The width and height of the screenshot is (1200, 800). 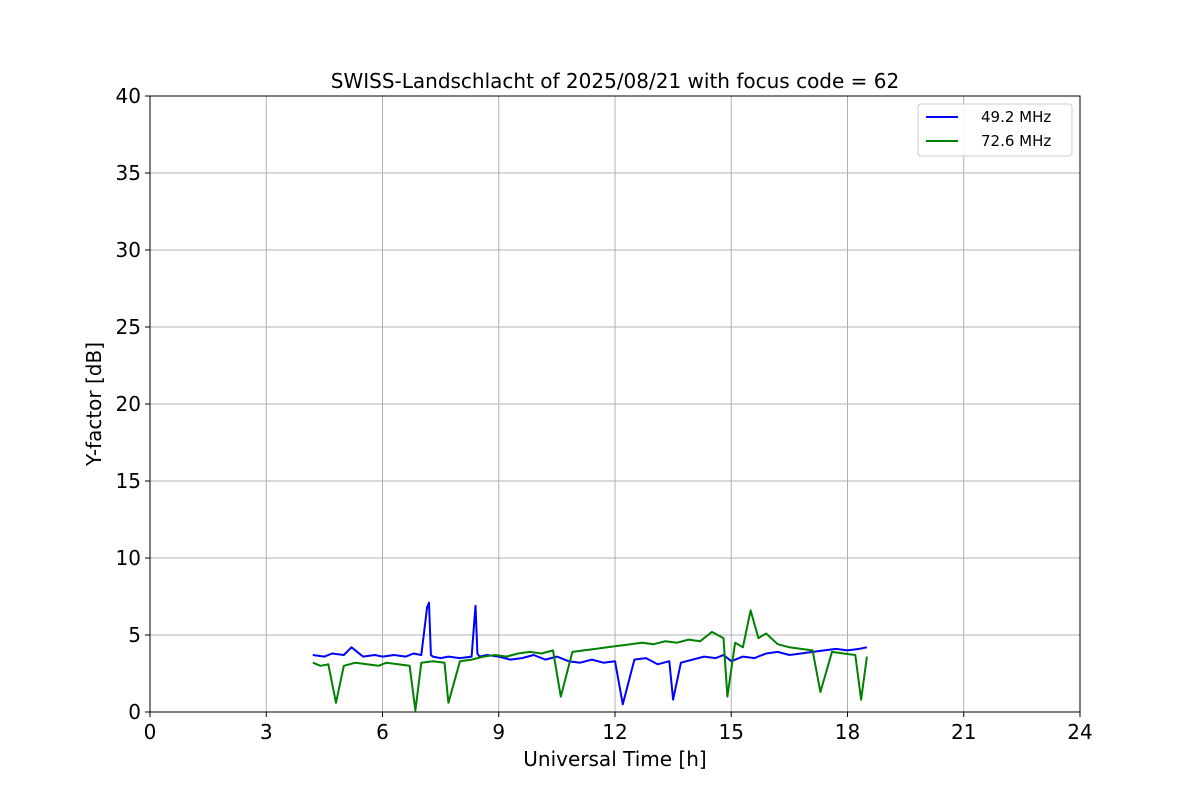 I want to click on y-tick-label: 5, so click(x=134, y=635).